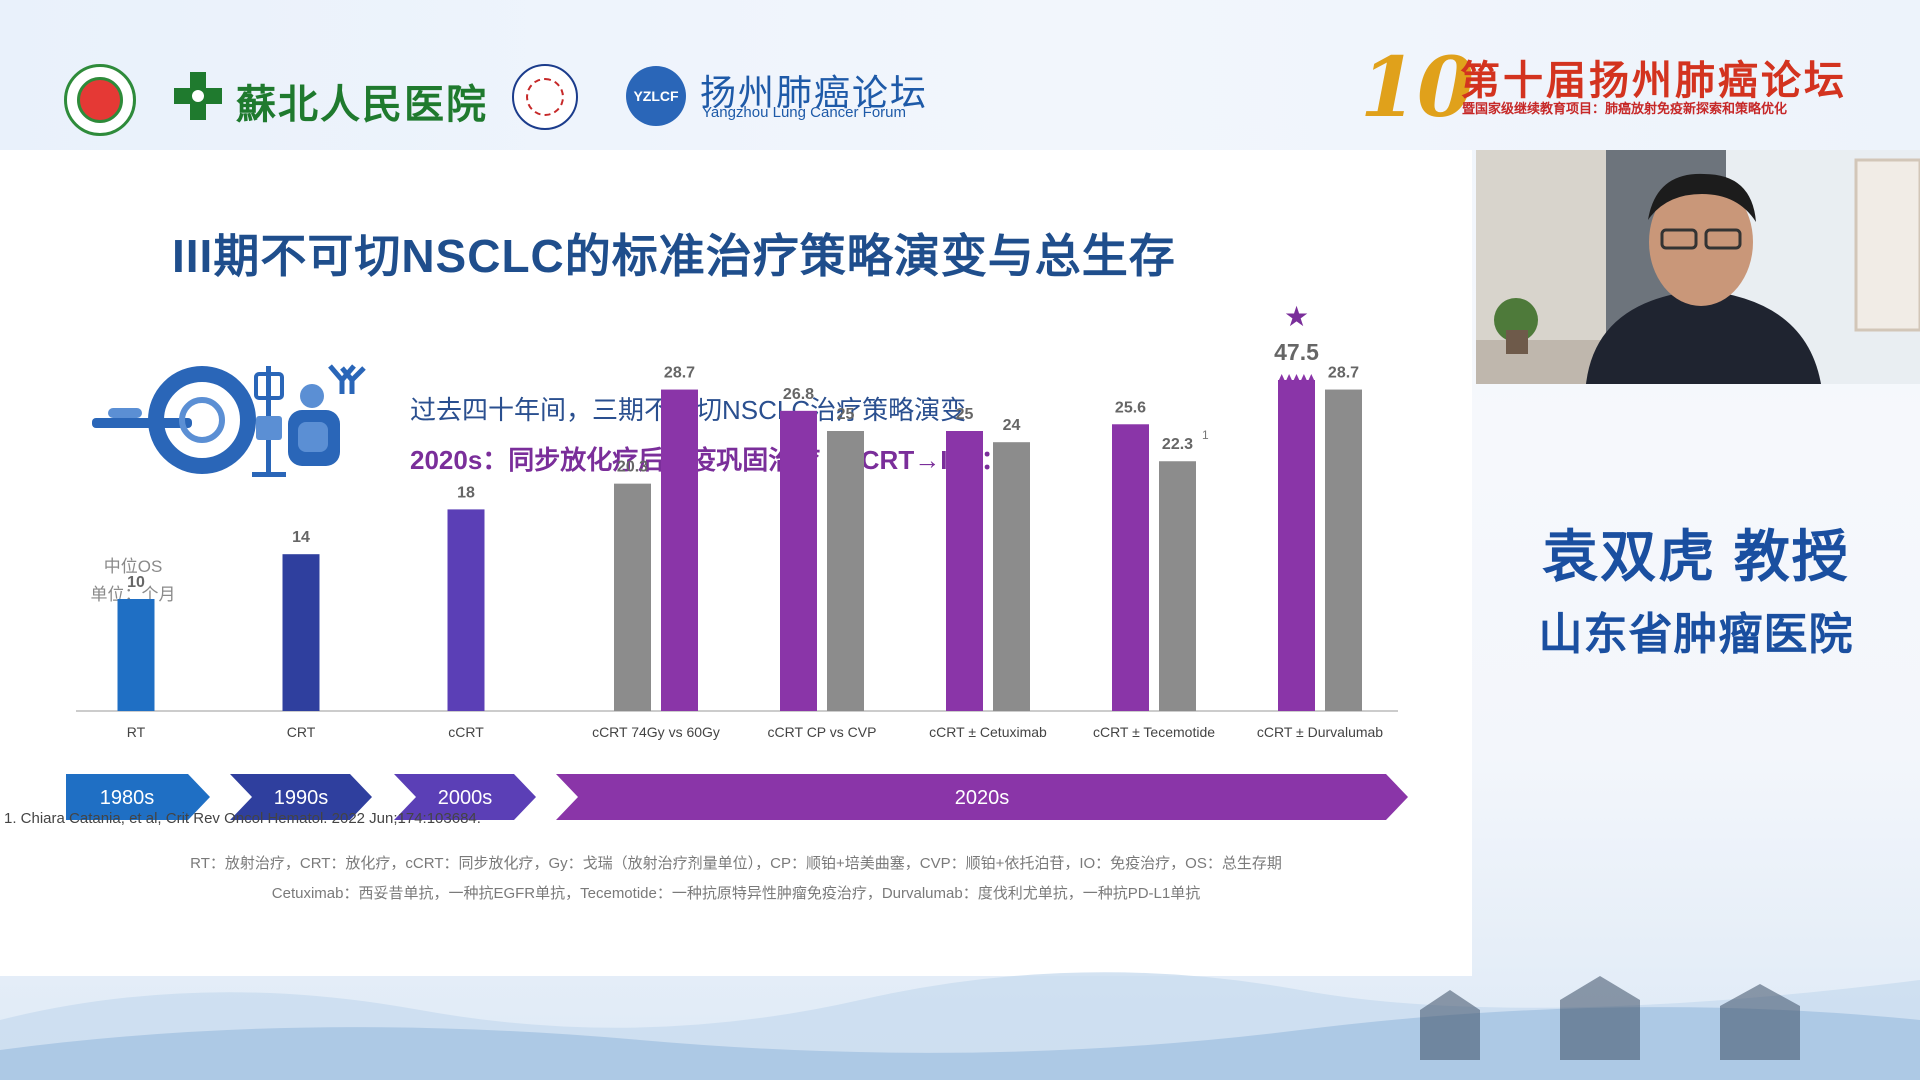  What do you see at coordinates (1154, 732) in the screenshot?
I see `x-tick-label: cCRT ± Tecemotide` at bounding box center [1154, 732].